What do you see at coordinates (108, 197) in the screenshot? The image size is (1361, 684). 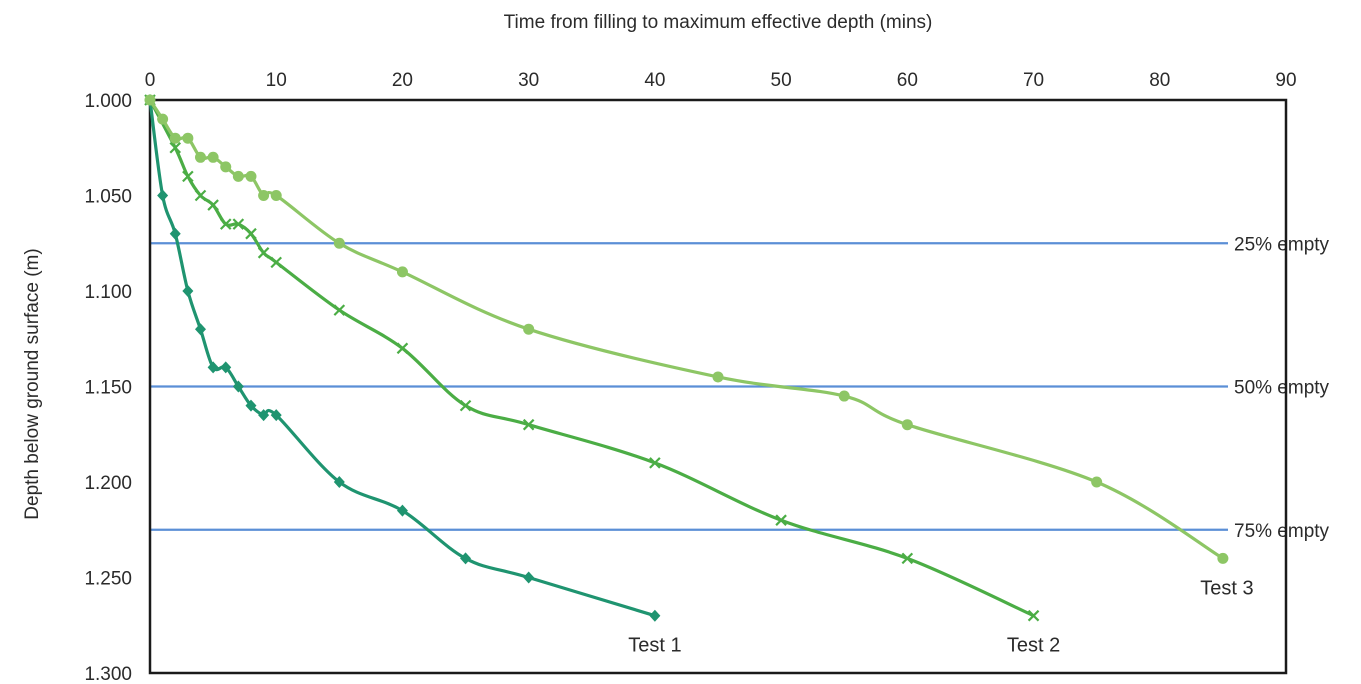 I see `y-tick-label: 1.050` at bounding box center [108, 197].